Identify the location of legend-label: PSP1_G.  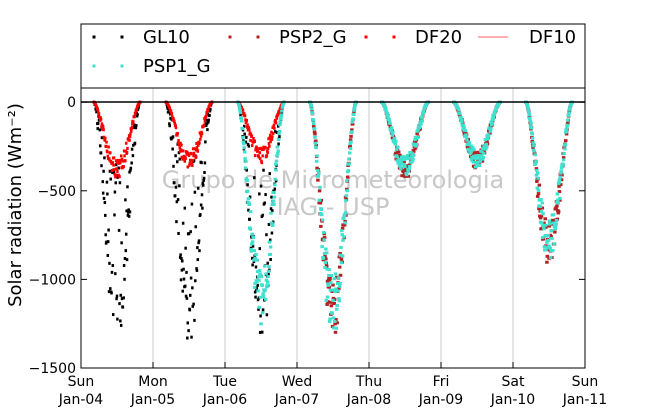
(177, 66).